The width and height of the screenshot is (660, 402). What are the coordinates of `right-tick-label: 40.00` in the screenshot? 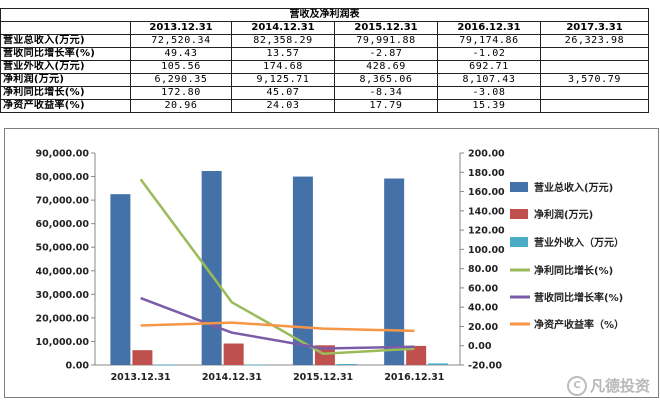 It's located at (483, 308).